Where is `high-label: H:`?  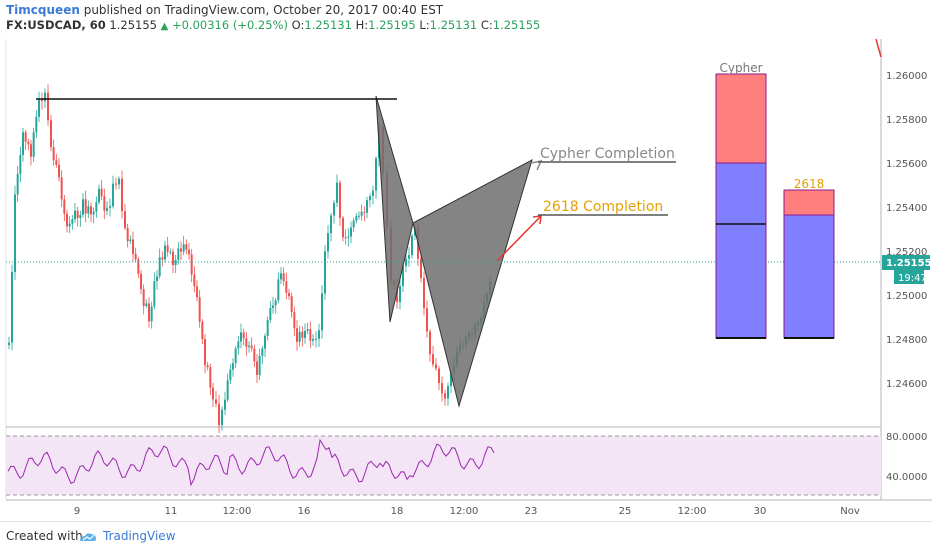 high-label: H: is located at coordinates (362, 25).